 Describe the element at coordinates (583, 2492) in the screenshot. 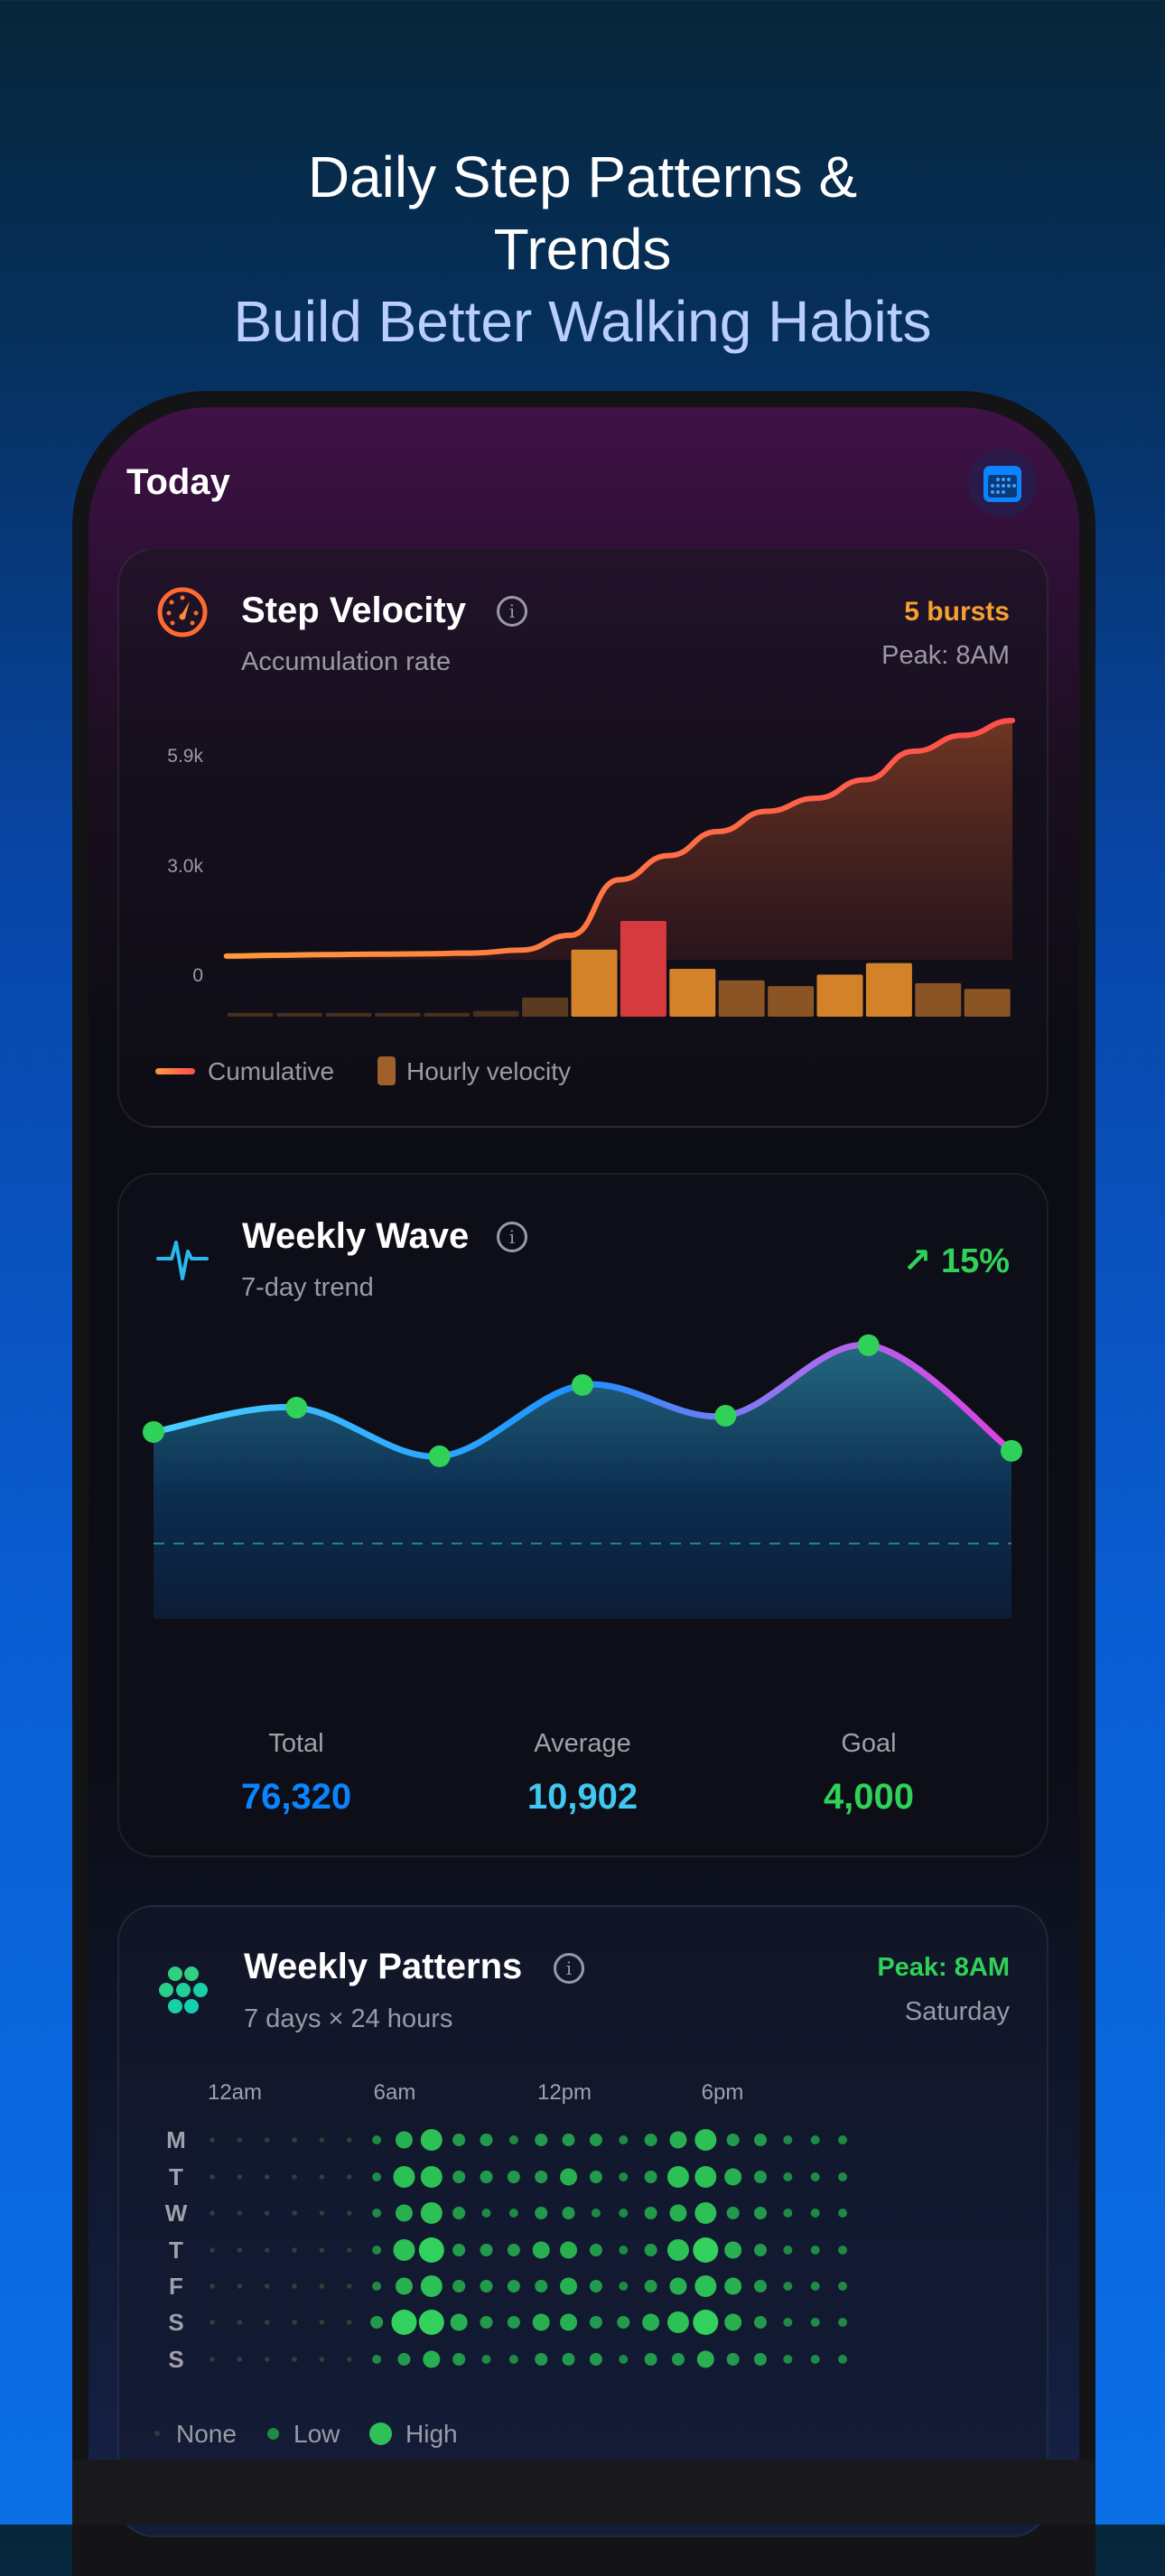

I see `bottom-bezel` at that location.